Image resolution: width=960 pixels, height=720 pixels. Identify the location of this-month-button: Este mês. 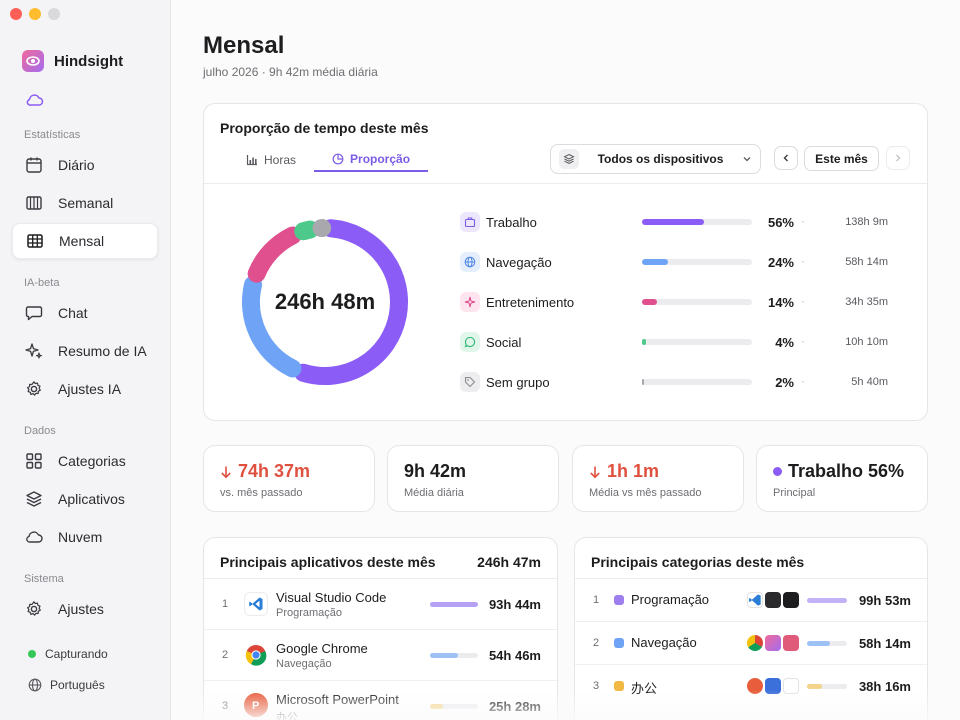
(841, 158).